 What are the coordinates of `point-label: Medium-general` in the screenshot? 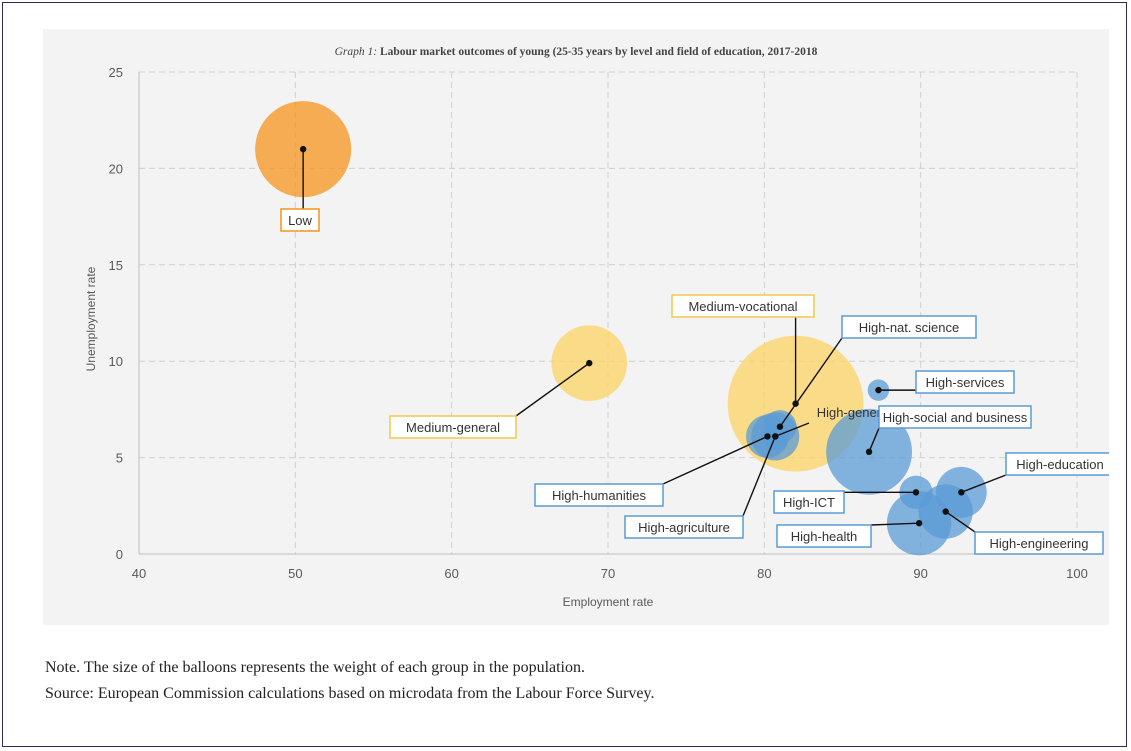 It's located at (453, 427).